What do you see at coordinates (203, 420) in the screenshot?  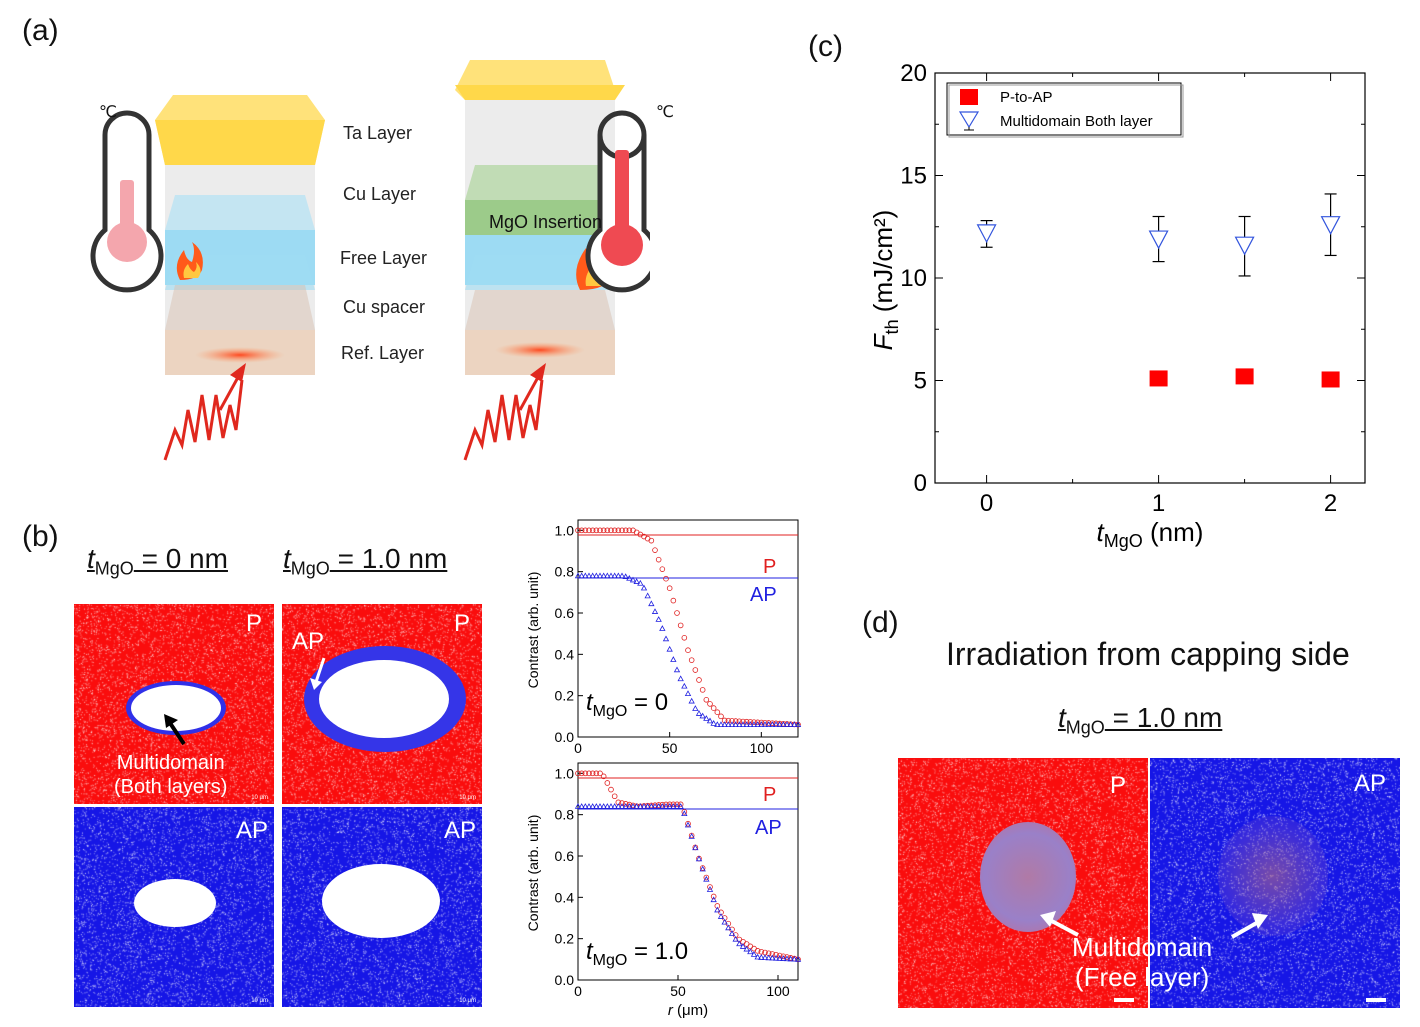 I see `laser-pulse-left-icon` at bounding box center [203, 420].